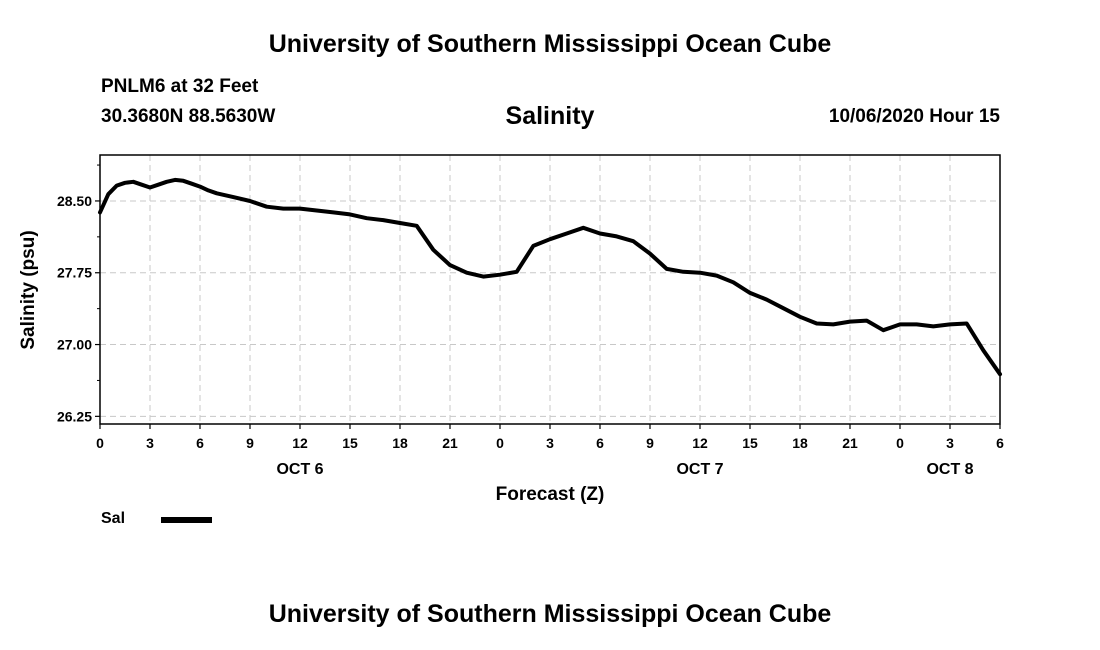 This screenshot has height=650, width=1100. Describe the element at coordinates (550, 494) in the screenshot. I see `x-axis-label: Forecast (Z)` at that location.